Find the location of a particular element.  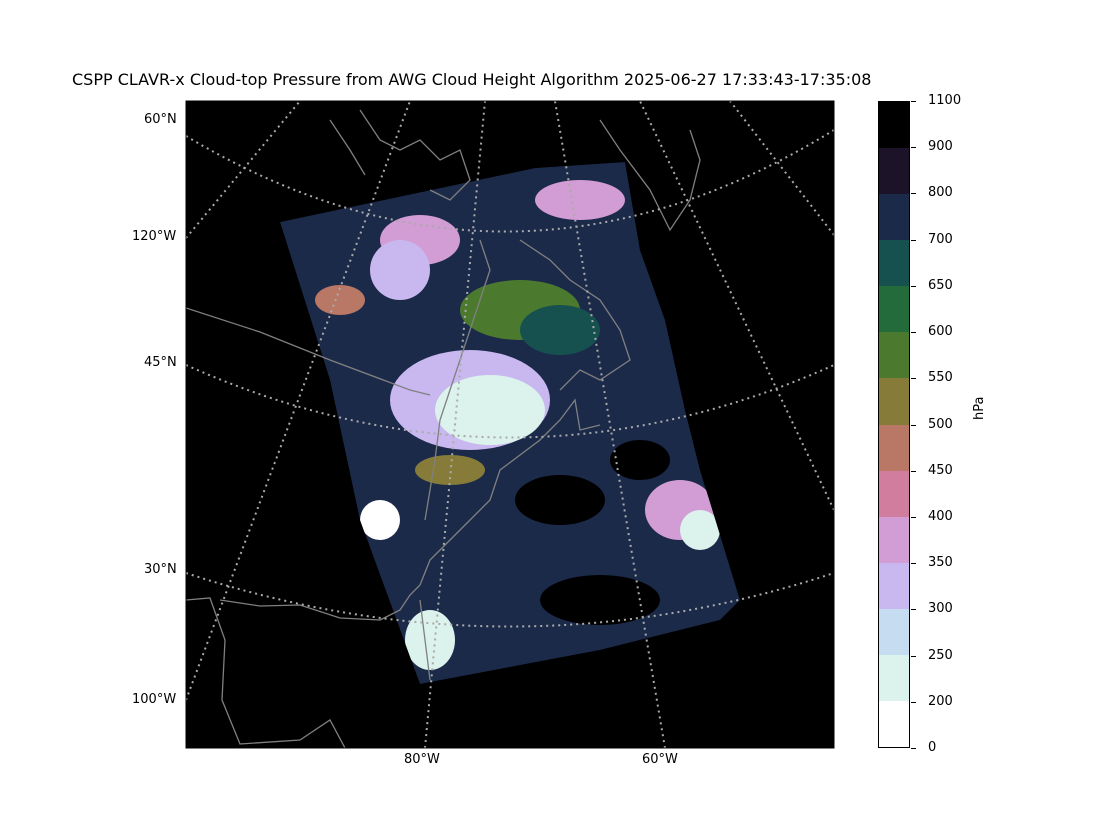

colorbar-tick-label: 650 is located at coordinates (940, 285).